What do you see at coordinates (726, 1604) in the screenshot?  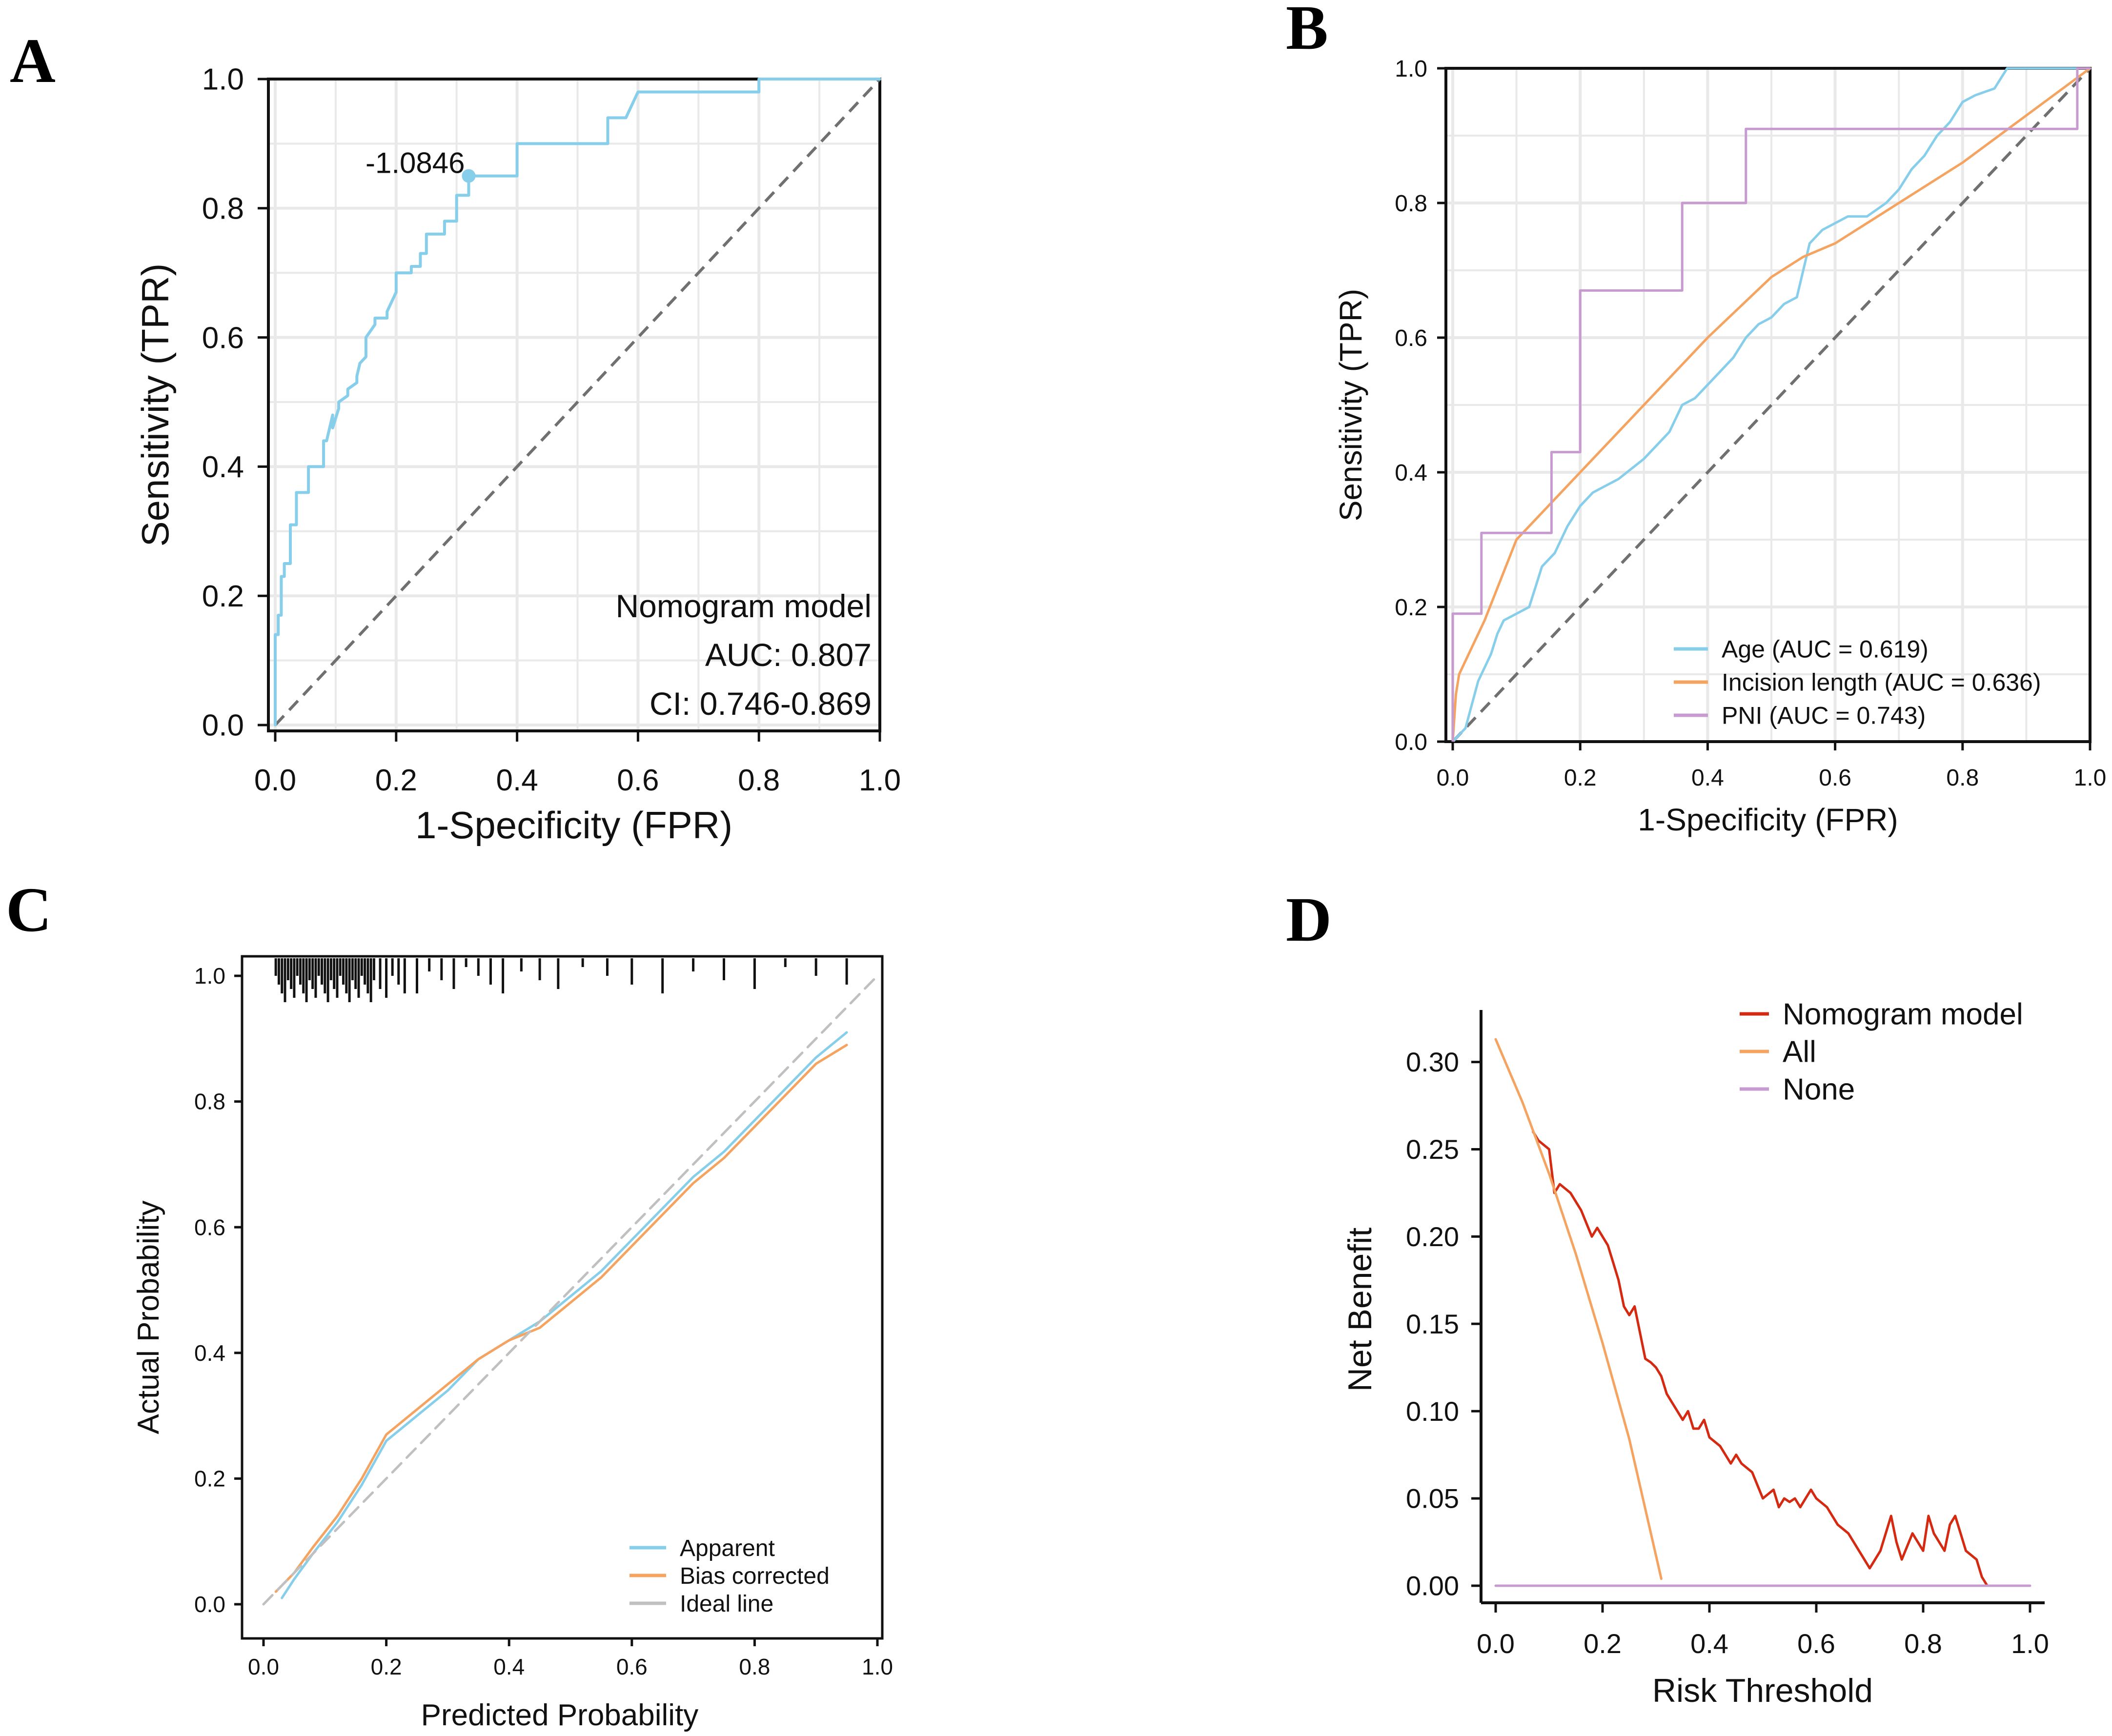 I see `legend-label: Ideal line` at bounding box center [726, 1604].